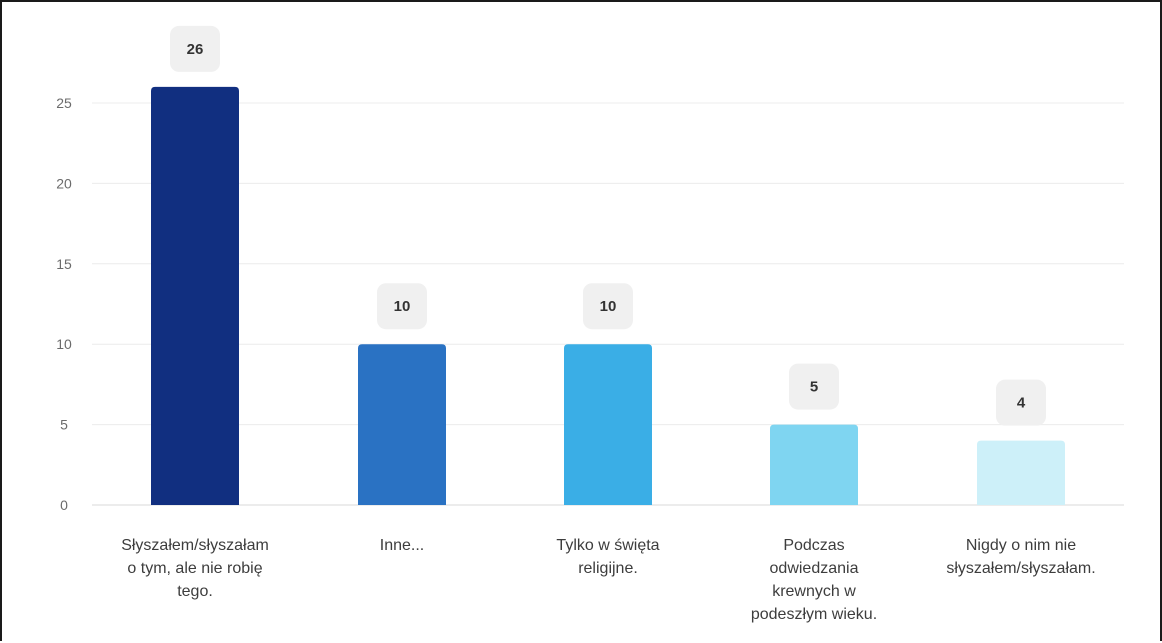 This screenshot has height=643, width=1162. Describe the element at coordinates (64, 505) in the screenshot. I see `y-tick-label: 0` at that location.